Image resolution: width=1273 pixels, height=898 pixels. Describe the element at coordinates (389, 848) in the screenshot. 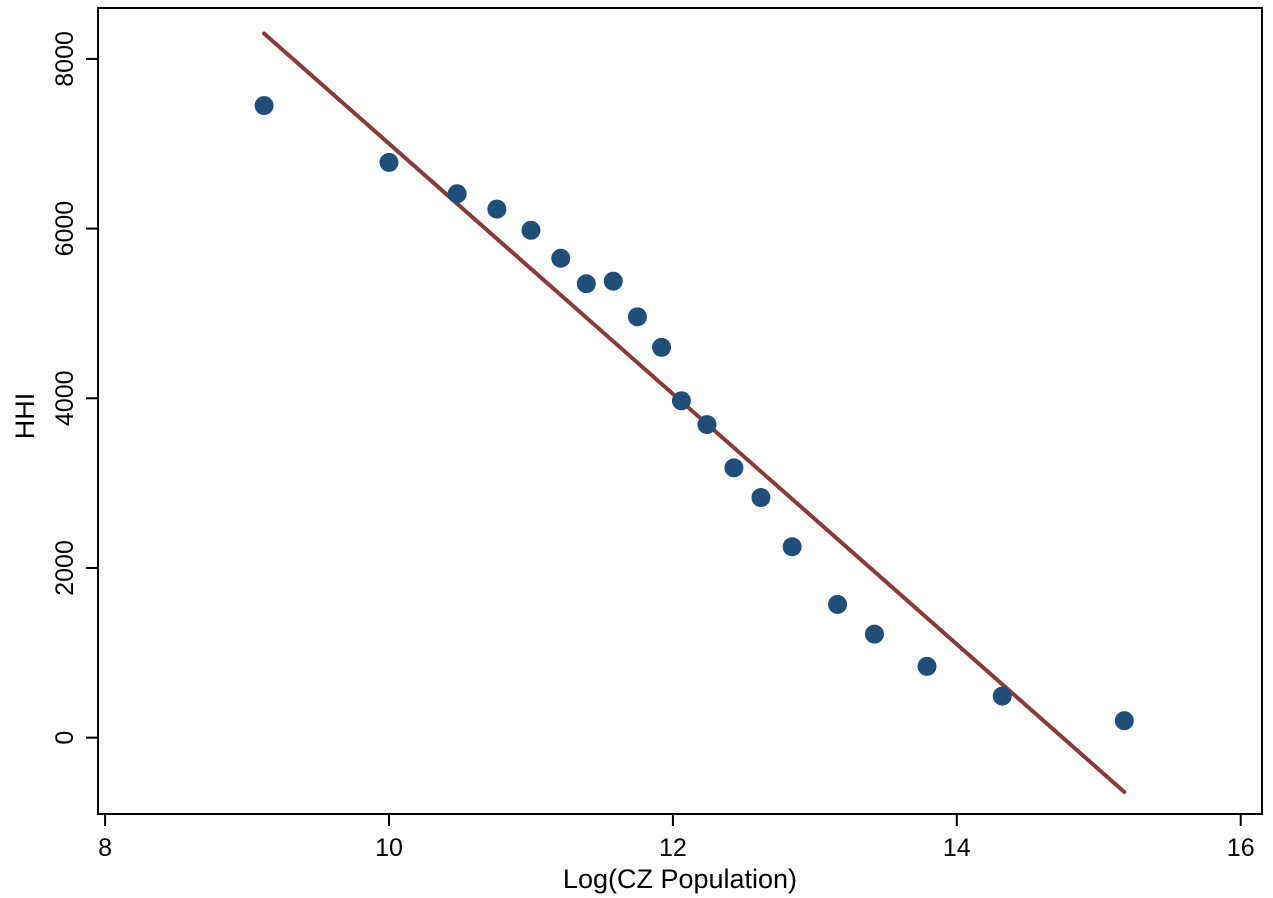

I see `x-tick-label: 10` at that location.